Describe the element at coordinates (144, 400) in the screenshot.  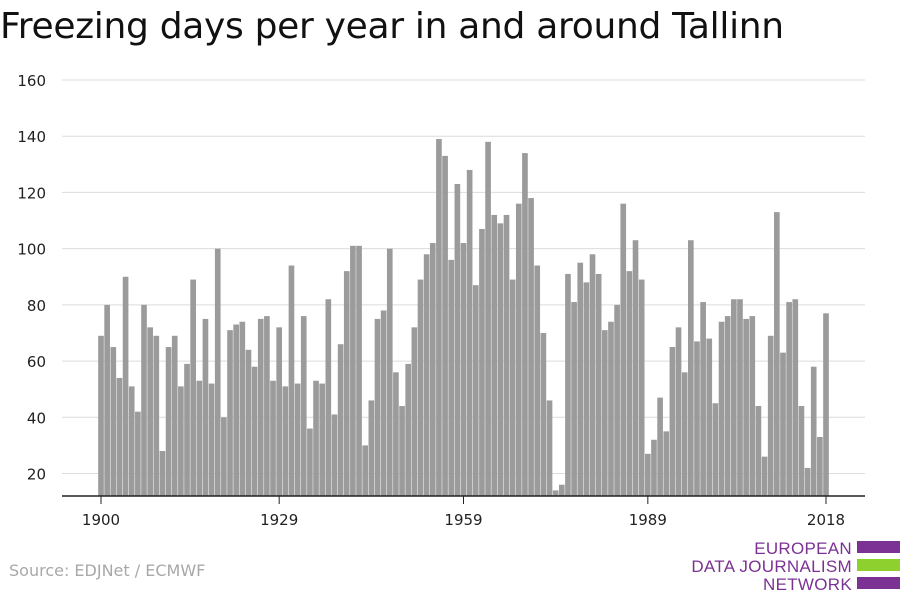
I see `bar-1907` at that location.